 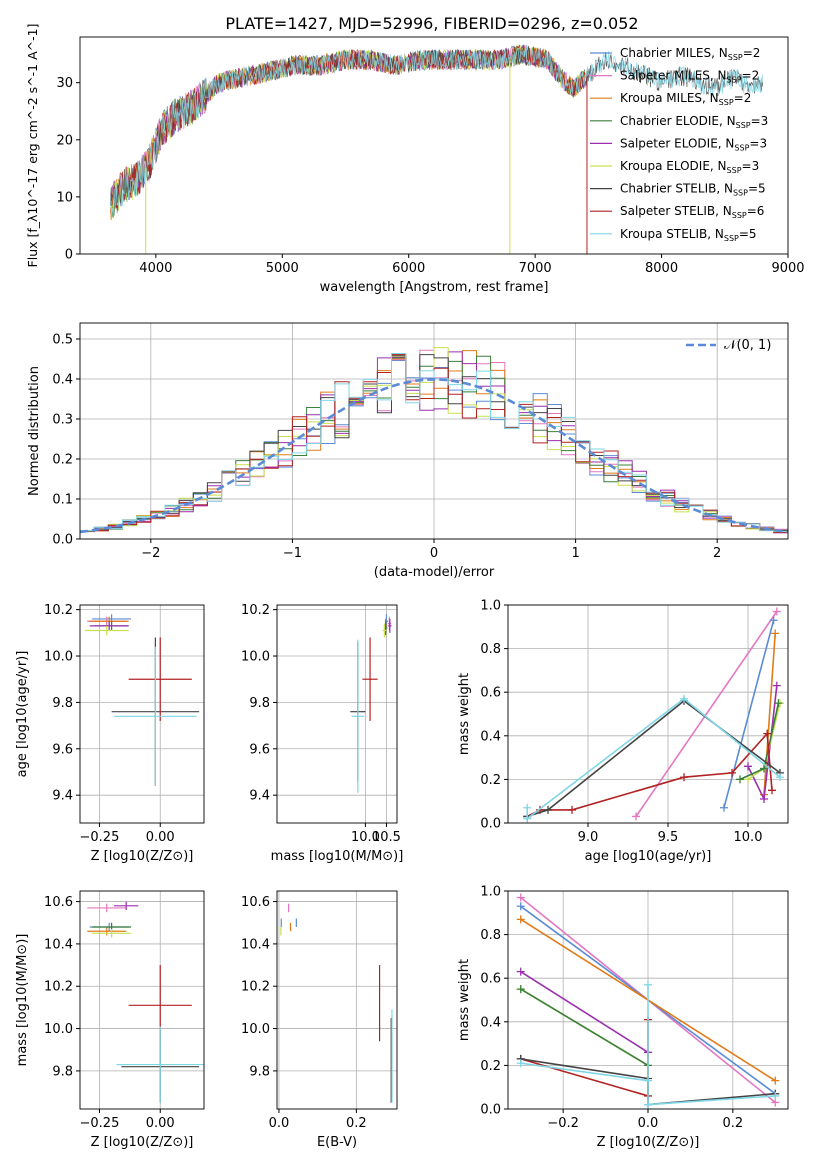 I want to click on spectrum-line-chabrier-miles, so click(x=348, y=129).